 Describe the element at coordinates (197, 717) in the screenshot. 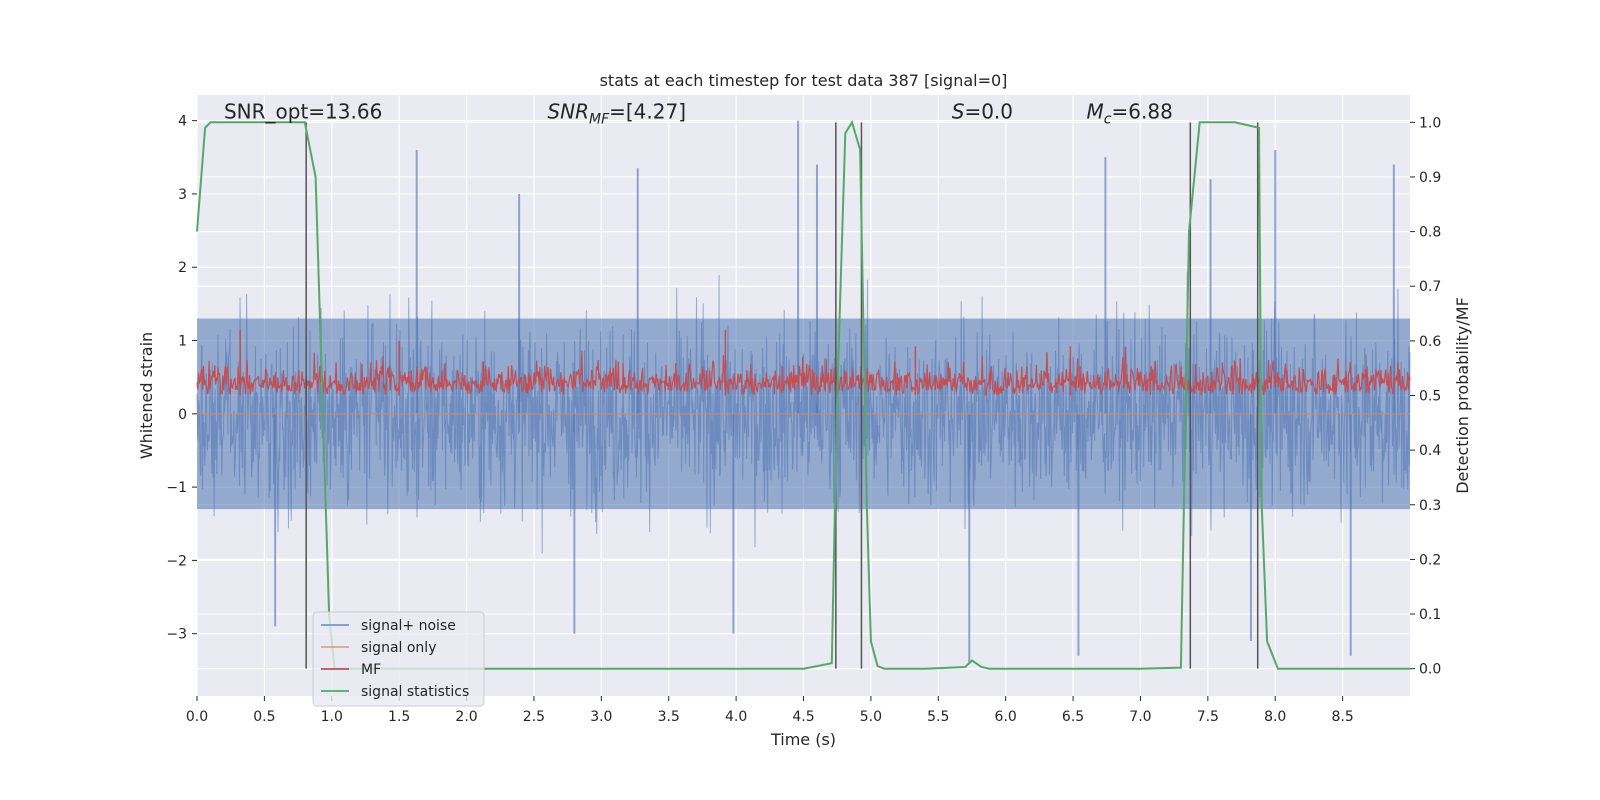

I see `x-tick-label: 0.0` at that location.